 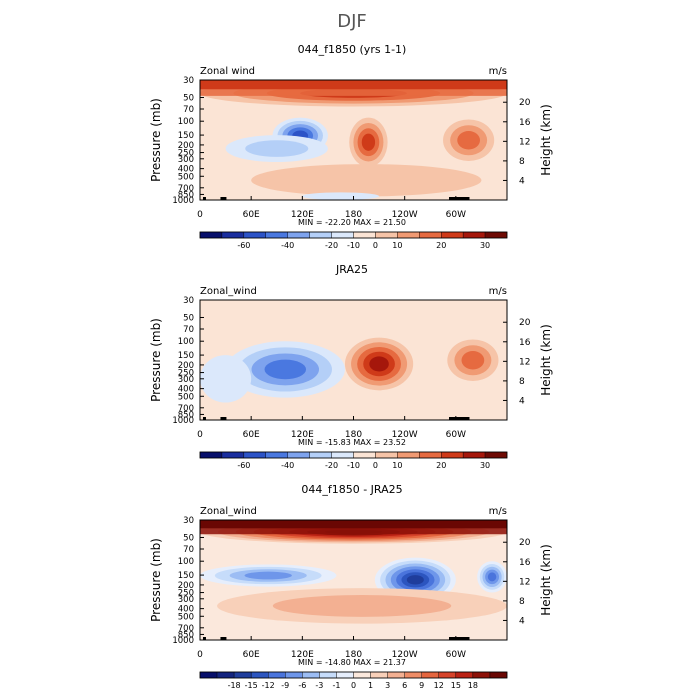 I want to click on colorbar-label: 30, so click(x=485, y=465).